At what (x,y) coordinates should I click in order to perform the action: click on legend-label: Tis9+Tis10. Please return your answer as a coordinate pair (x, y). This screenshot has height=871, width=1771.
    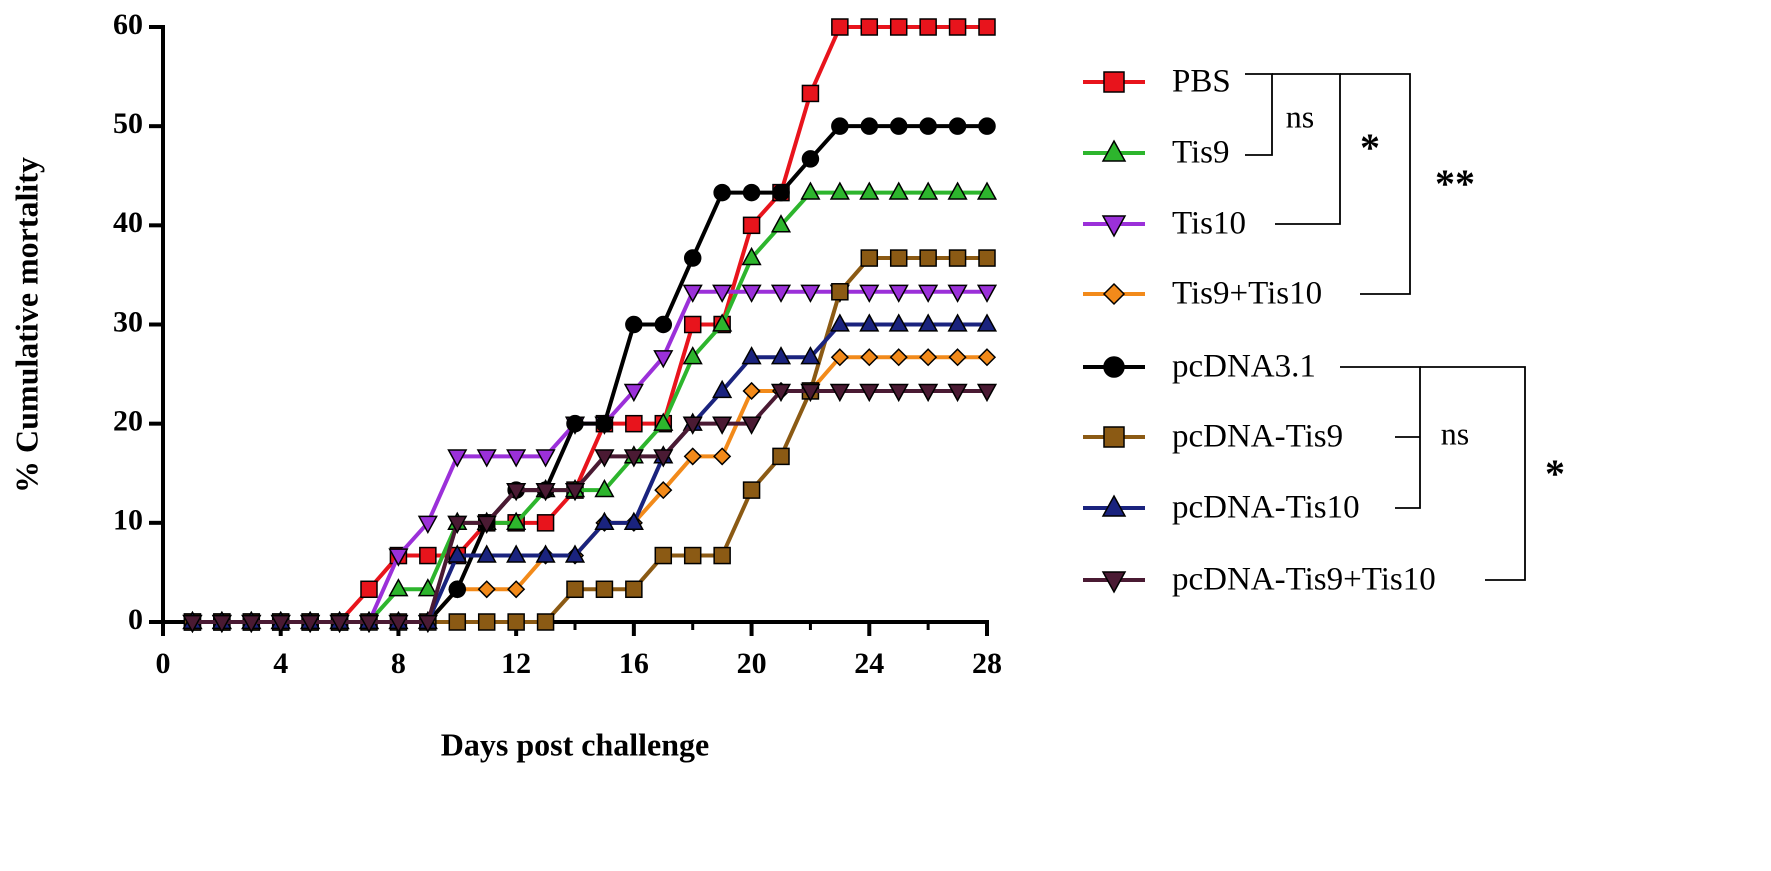
    Looking at the image, I should click on (1247, 294).